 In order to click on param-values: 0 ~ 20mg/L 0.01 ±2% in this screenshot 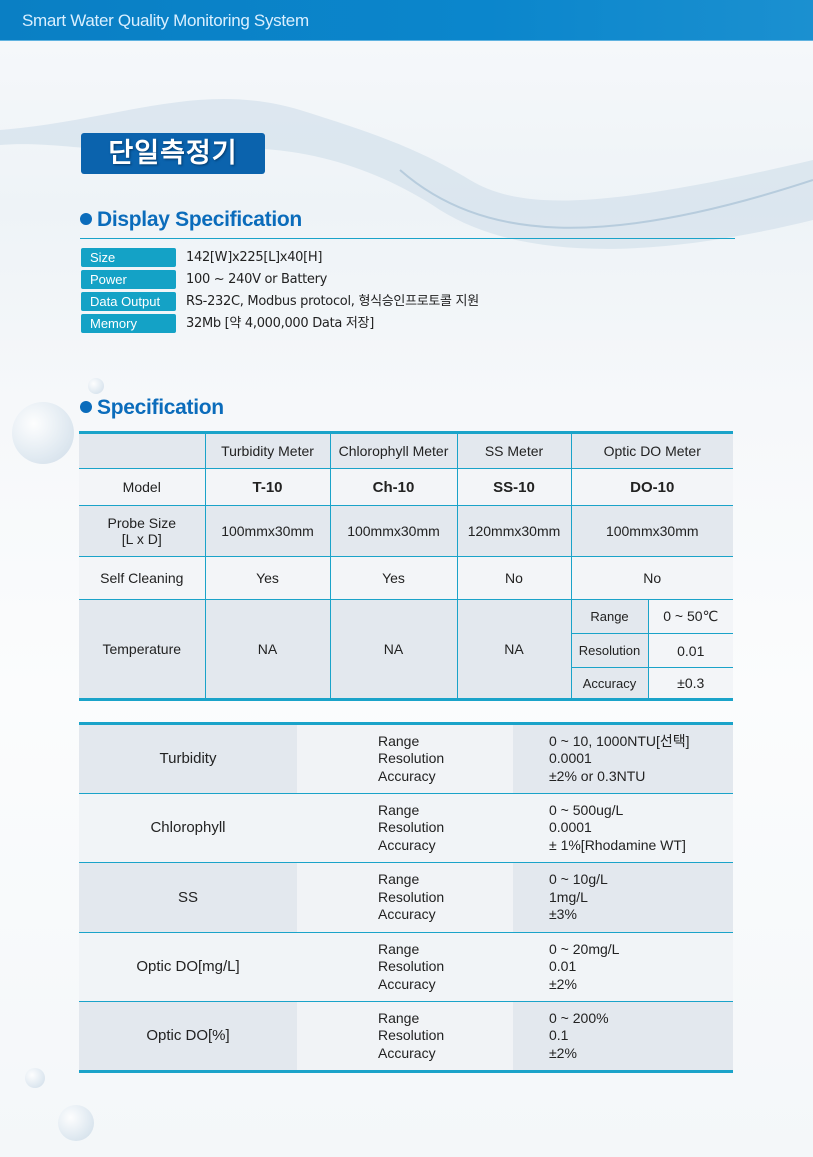, I will do `click(623, 967)`.